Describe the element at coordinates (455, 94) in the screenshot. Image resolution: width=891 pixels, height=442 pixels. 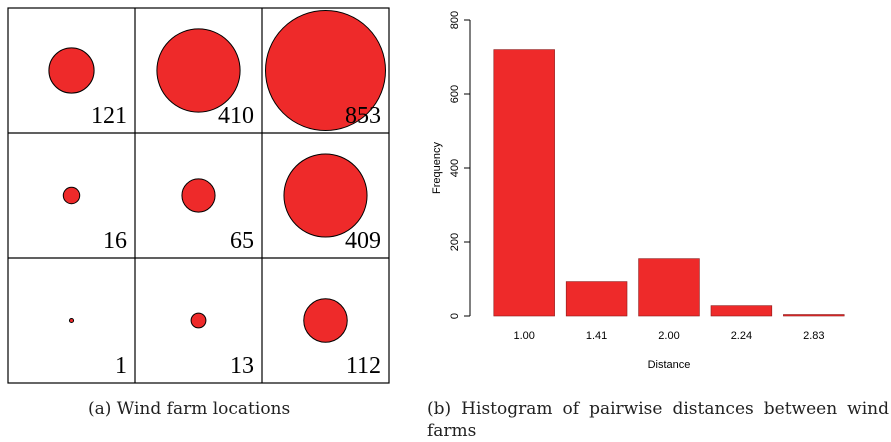
I see `y-tick-label: 600` at that location.